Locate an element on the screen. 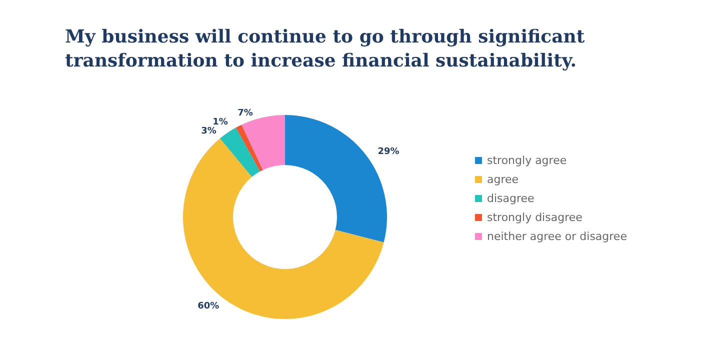 This screenshot has width=702, height=342. data-label: 7% is located at coordinates (245, 113).